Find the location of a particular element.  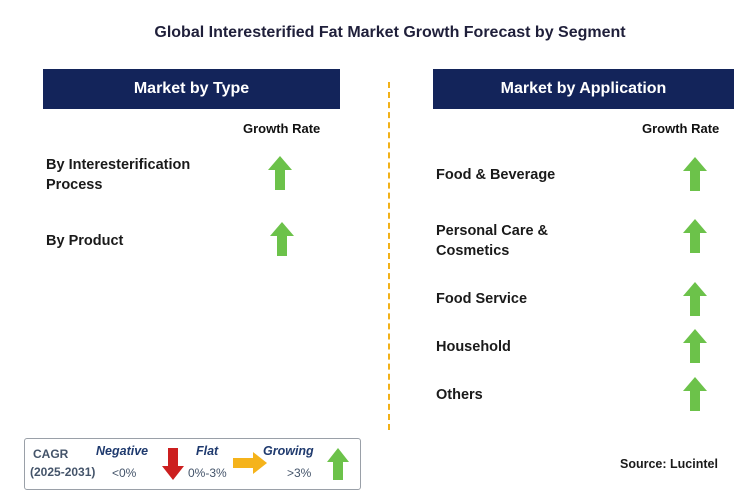

legend-cagr-label: CAGR is located at coordinates (51, 454).